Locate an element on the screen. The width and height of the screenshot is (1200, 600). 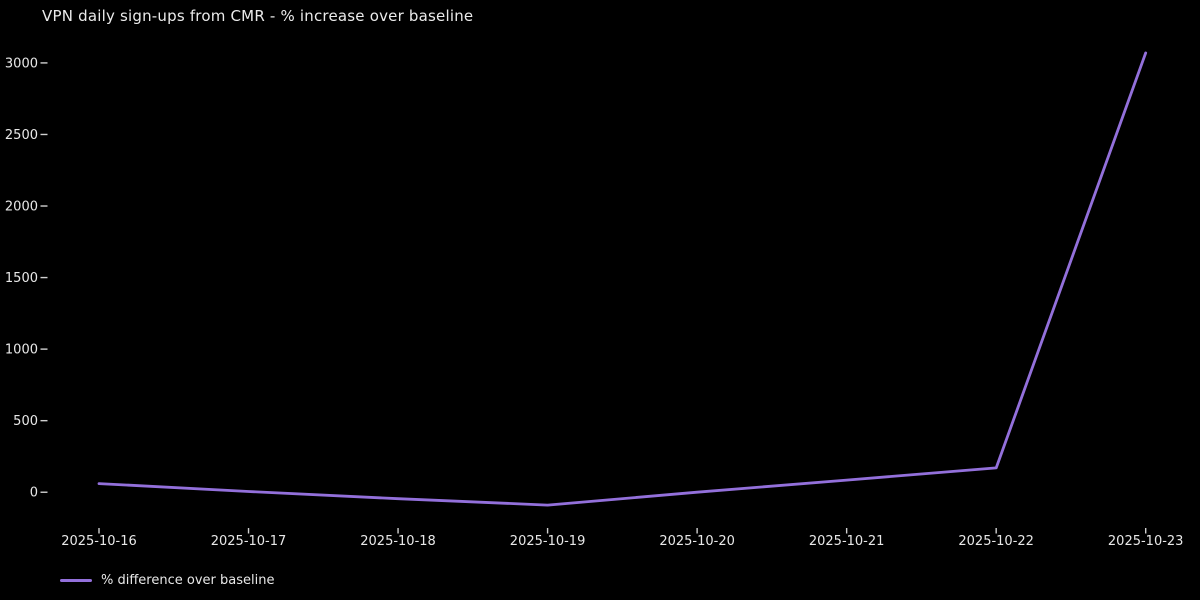
x-tick-label: 2025-10-18 is located at coordinates (398, 541).